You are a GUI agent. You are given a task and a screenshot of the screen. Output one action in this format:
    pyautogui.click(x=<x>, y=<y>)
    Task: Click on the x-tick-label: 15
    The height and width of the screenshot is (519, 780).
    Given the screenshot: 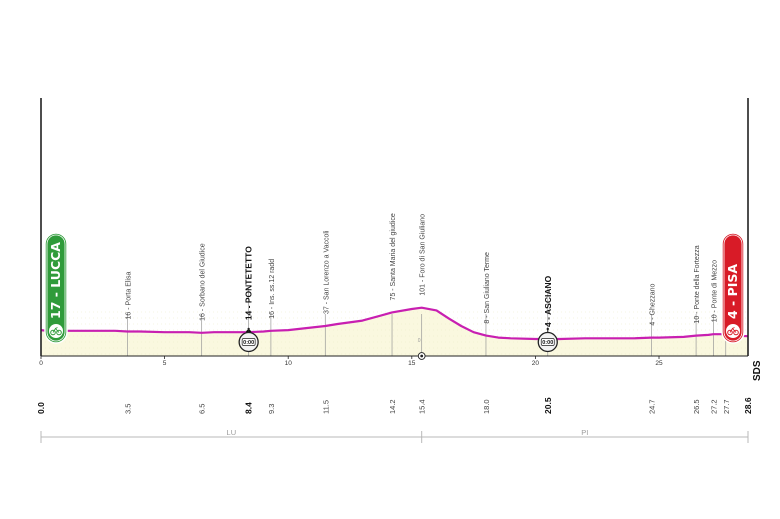 What is the action you would take?
    pyautogui.click(x=412, y=363)
    